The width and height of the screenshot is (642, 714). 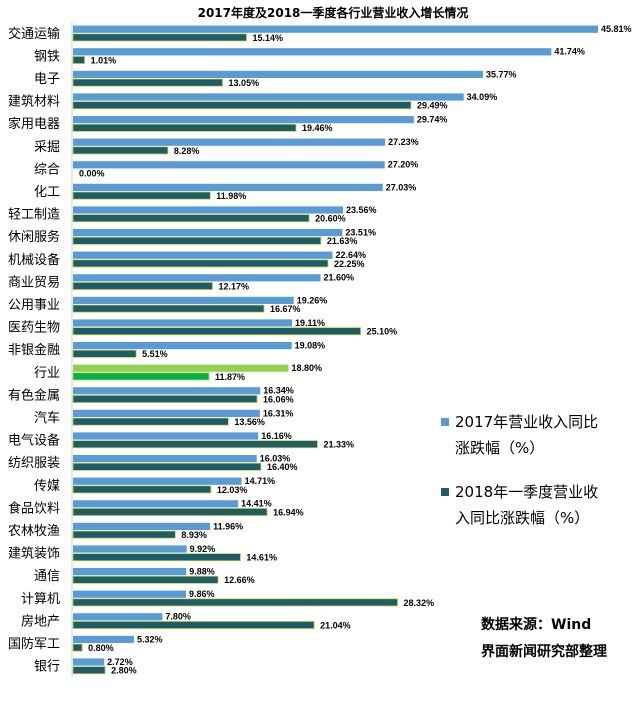 I want to click on category-label: 采掘, so click(x=47, y=147).